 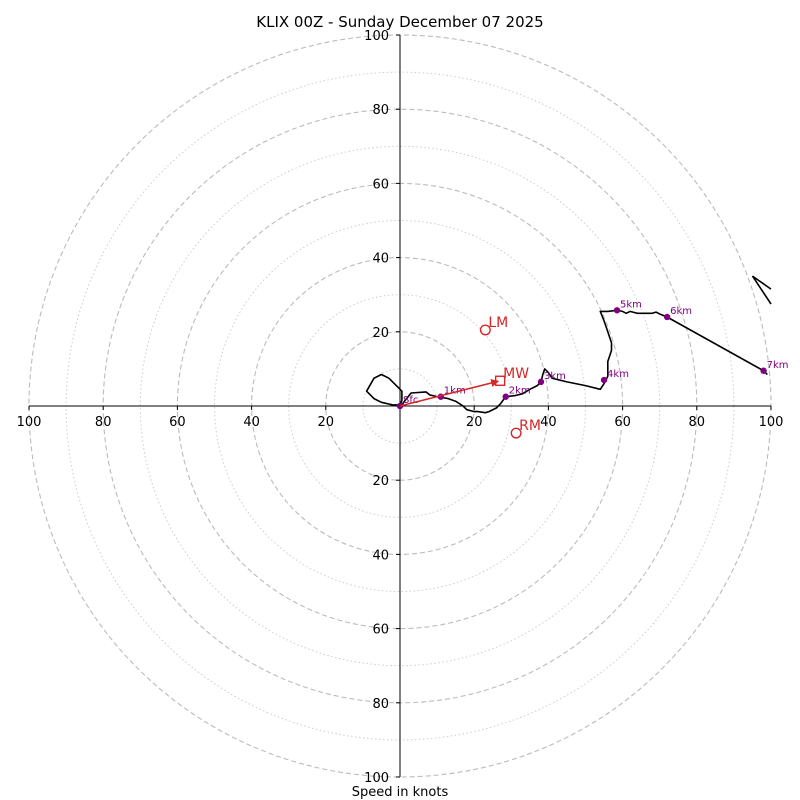 What do you see at coordinates (617, 310) in the screenshot?
I see `height-marker-5km` at bounding box center [617, 310].